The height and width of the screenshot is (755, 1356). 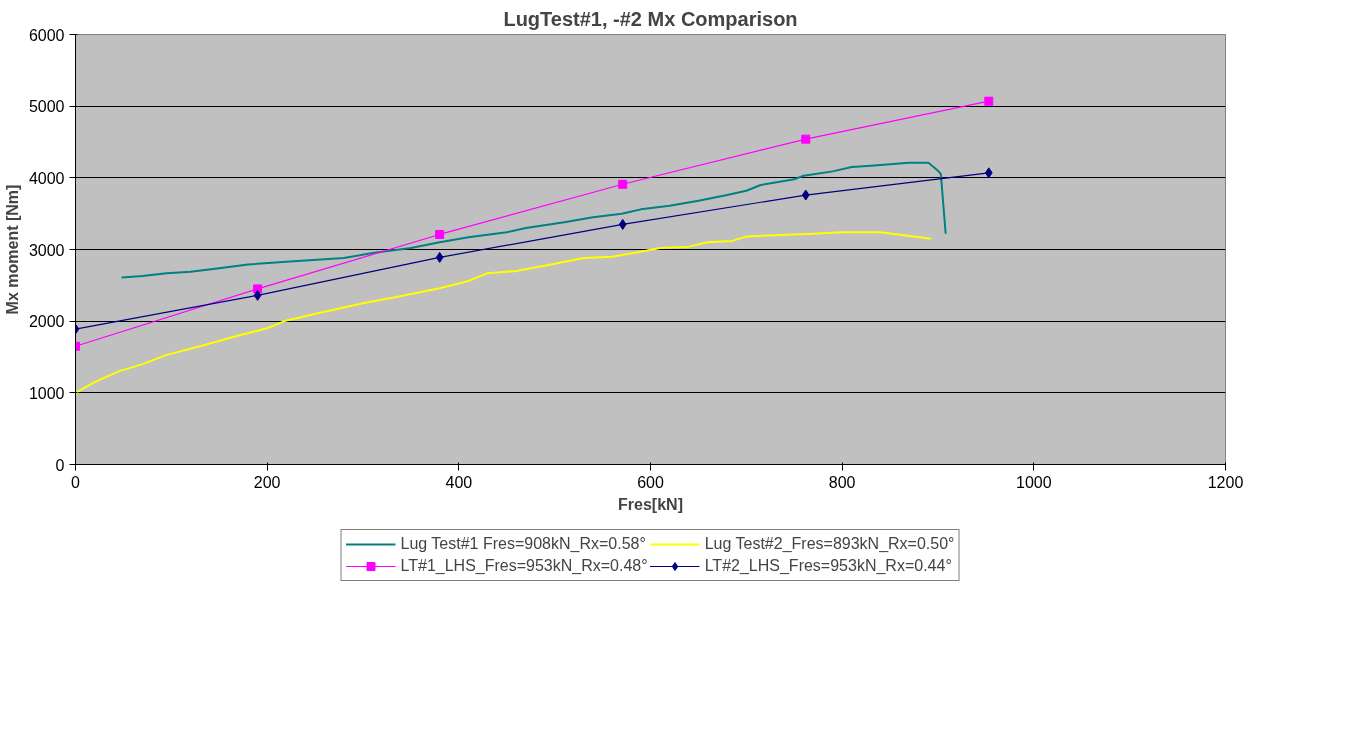 I want to click on legend-label: Lug Test#1 Fres=908kN_Rx=0.58°, so click(x=523, y=544).